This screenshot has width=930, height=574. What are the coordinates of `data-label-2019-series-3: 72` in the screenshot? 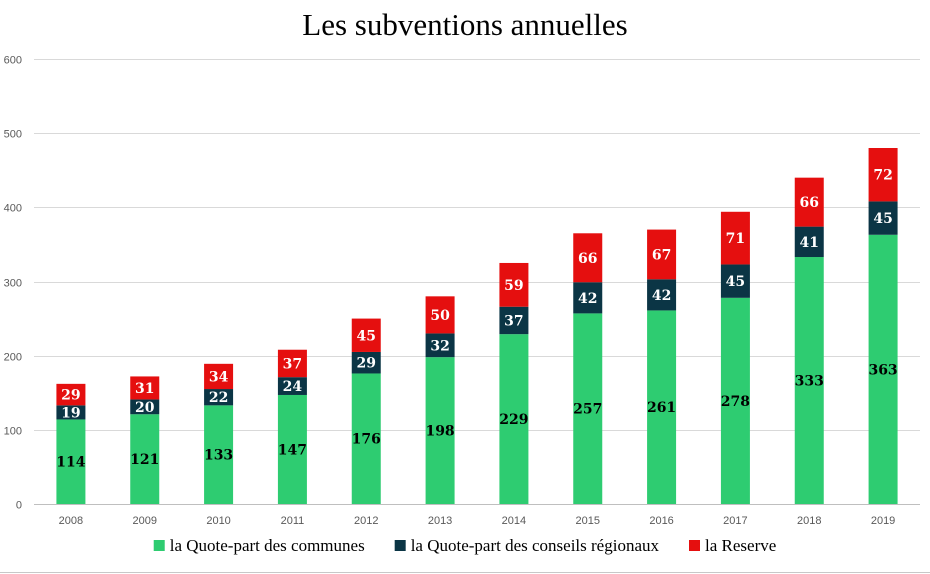 It's located at (882, 176).